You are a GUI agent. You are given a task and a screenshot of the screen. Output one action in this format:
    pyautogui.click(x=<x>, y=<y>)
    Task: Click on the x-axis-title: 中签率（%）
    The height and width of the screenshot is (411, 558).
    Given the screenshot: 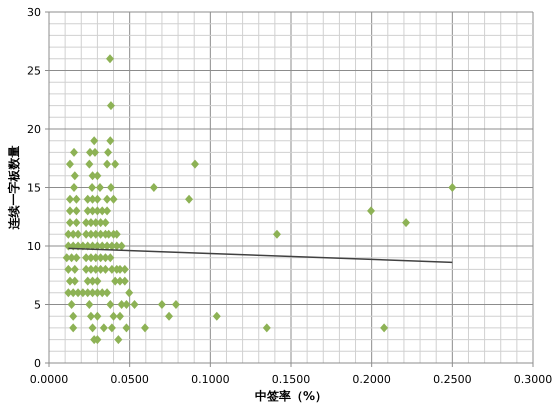 What is the action you would take?
    pyautogui.click(x=291, y=396)
    